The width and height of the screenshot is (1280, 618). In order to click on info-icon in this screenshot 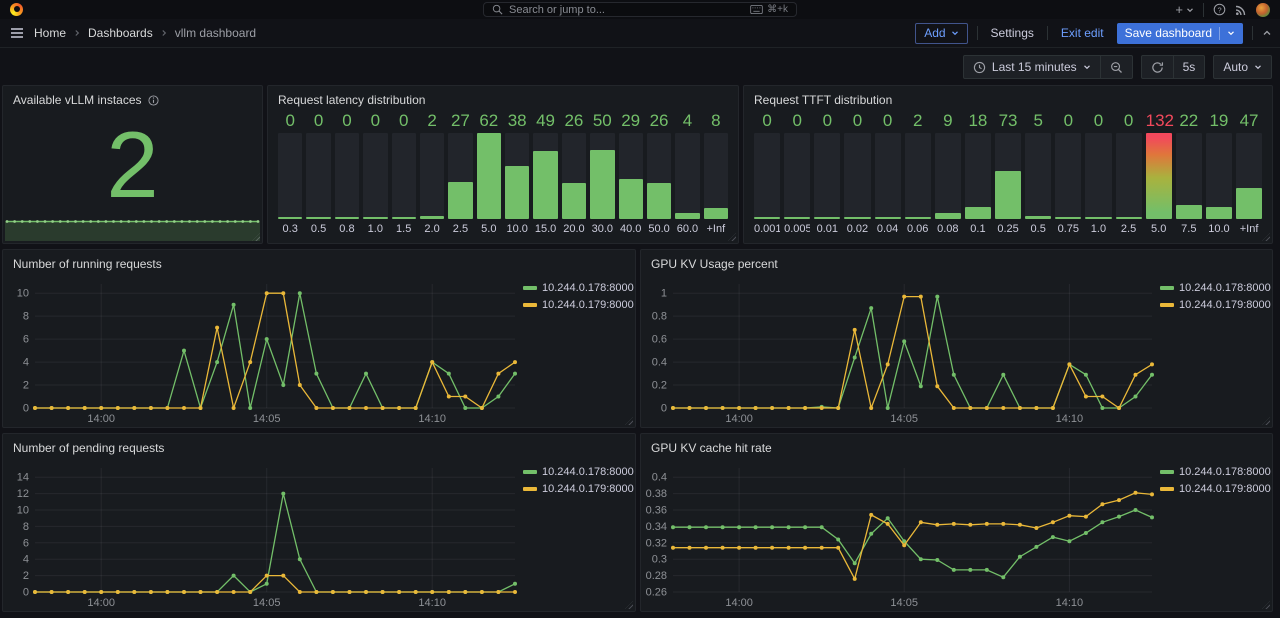, I will do `click(153, 100)`.